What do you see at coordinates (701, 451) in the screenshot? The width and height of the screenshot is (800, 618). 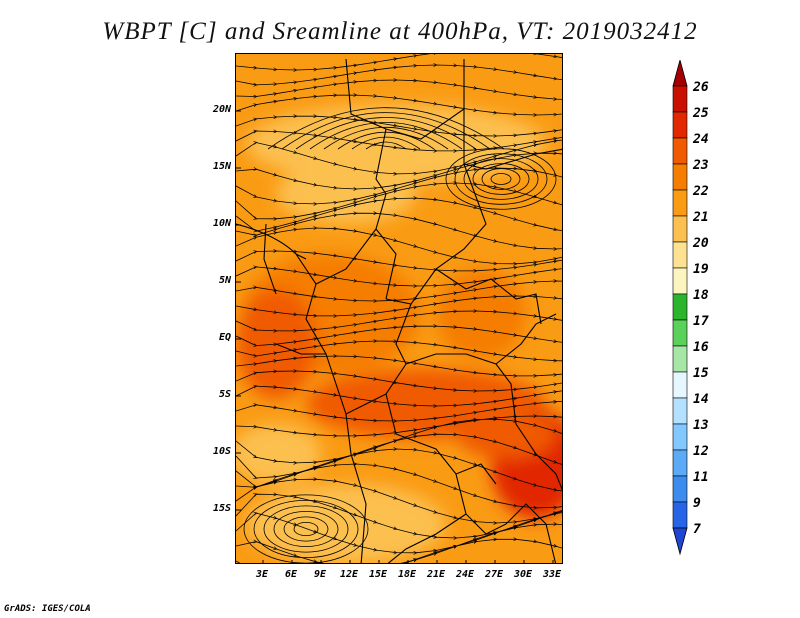 I see `colorbar-label-12: 12` at bounding box center [701, 451].